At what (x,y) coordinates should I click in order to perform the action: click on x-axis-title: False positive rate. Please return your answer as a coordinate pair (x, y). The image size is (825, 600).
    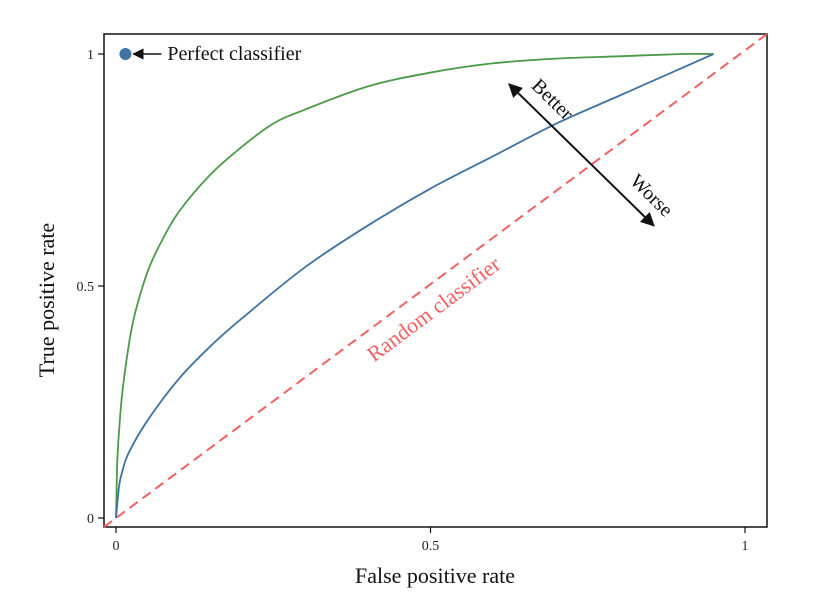
    Looking at the image, I should click on (435, 575).